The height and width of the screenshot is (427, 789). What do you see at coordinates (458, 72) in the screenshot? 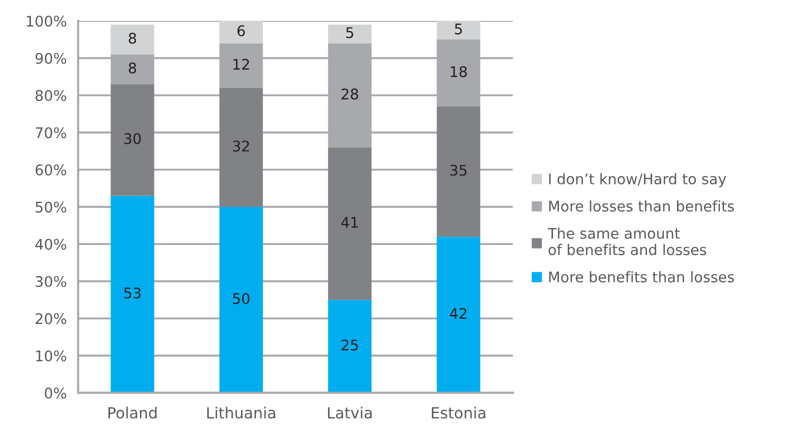
I see `data-label: 18` at bounding box center [458, 72].